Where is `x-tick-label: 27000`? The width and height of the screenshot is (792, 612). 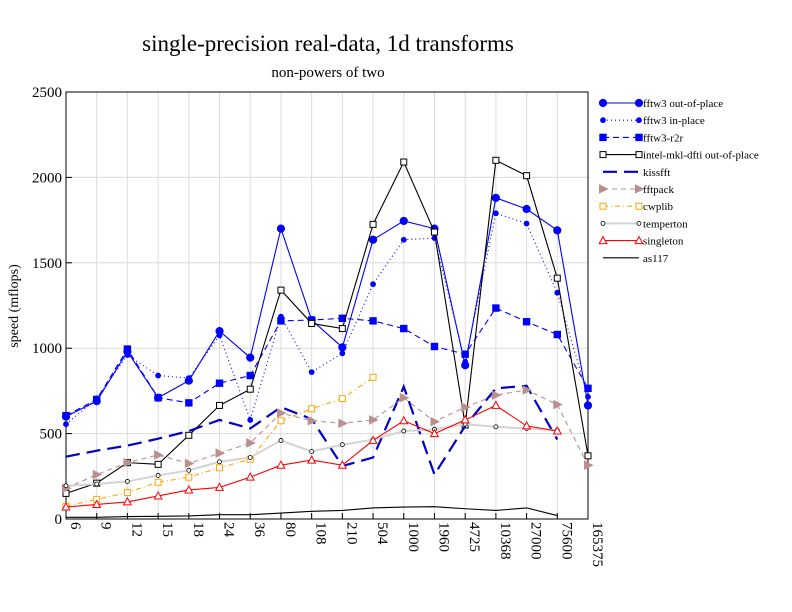
x-tick-label: 27000 is located at coordinates (536, 541).